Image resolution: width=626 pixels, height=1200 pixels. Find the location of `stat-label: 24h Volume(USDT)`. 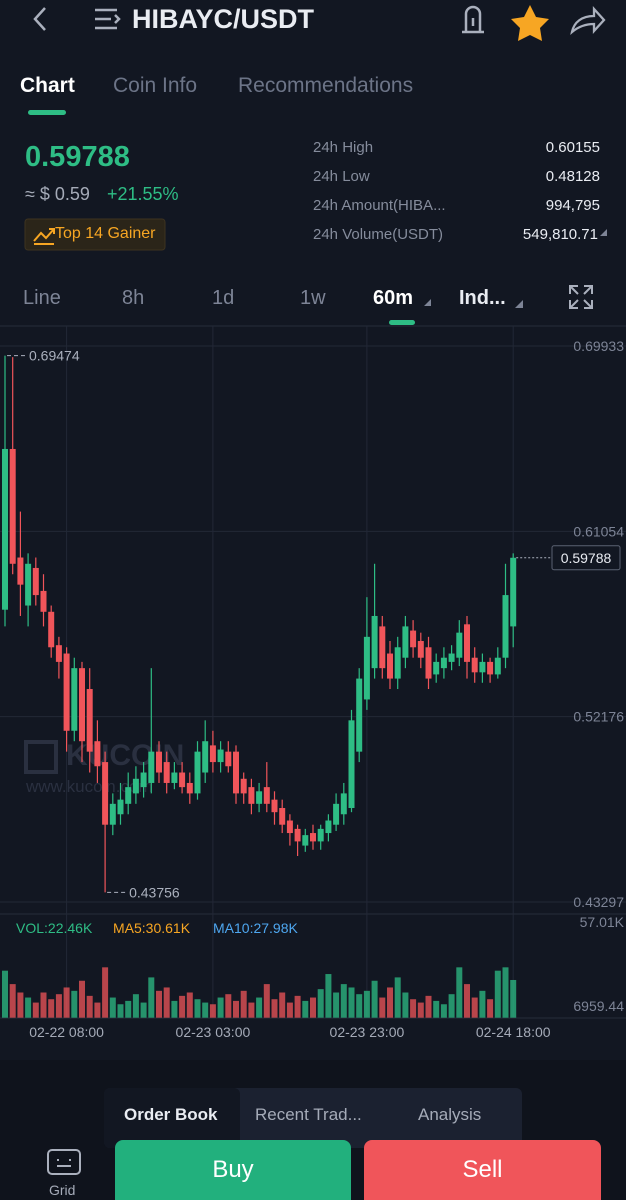

stat-label: 24h Volume(USDT) is located at coordinates (378, 234).